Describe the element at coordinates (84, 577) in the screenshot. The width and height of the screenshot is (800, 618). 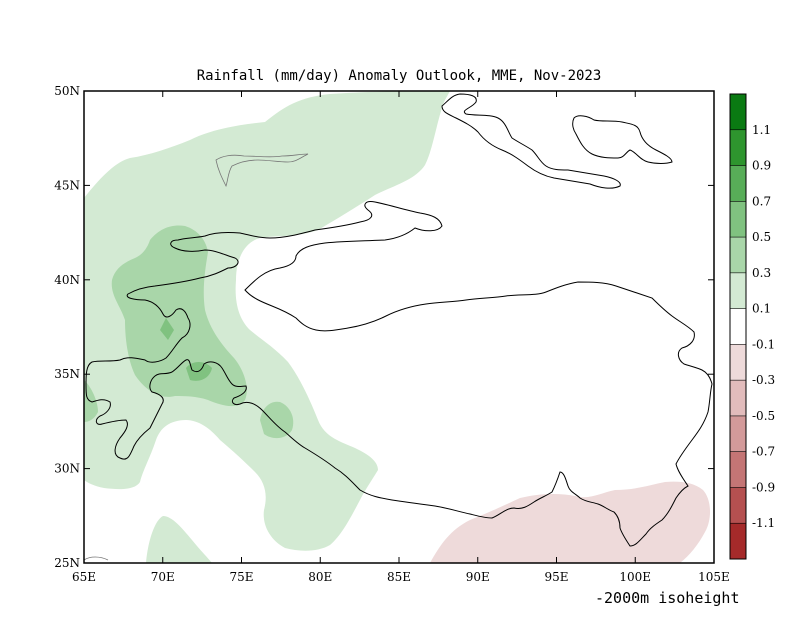
I see `x-tick-label: 65E` at that location.